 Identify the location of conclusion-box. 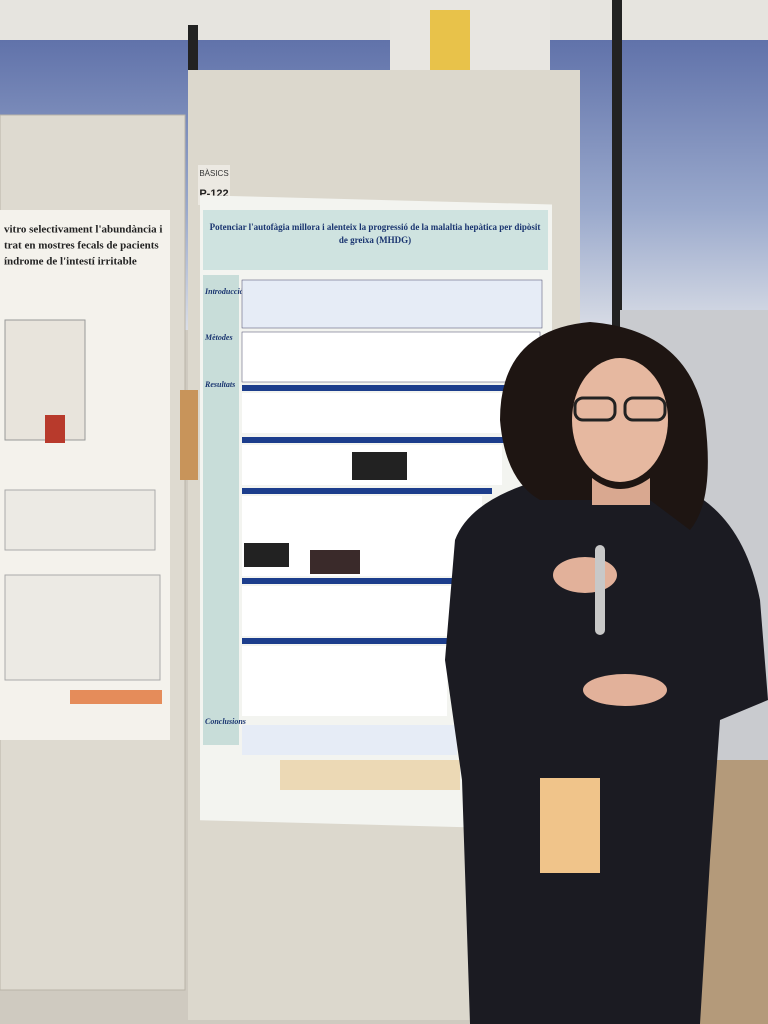
(349, 740).